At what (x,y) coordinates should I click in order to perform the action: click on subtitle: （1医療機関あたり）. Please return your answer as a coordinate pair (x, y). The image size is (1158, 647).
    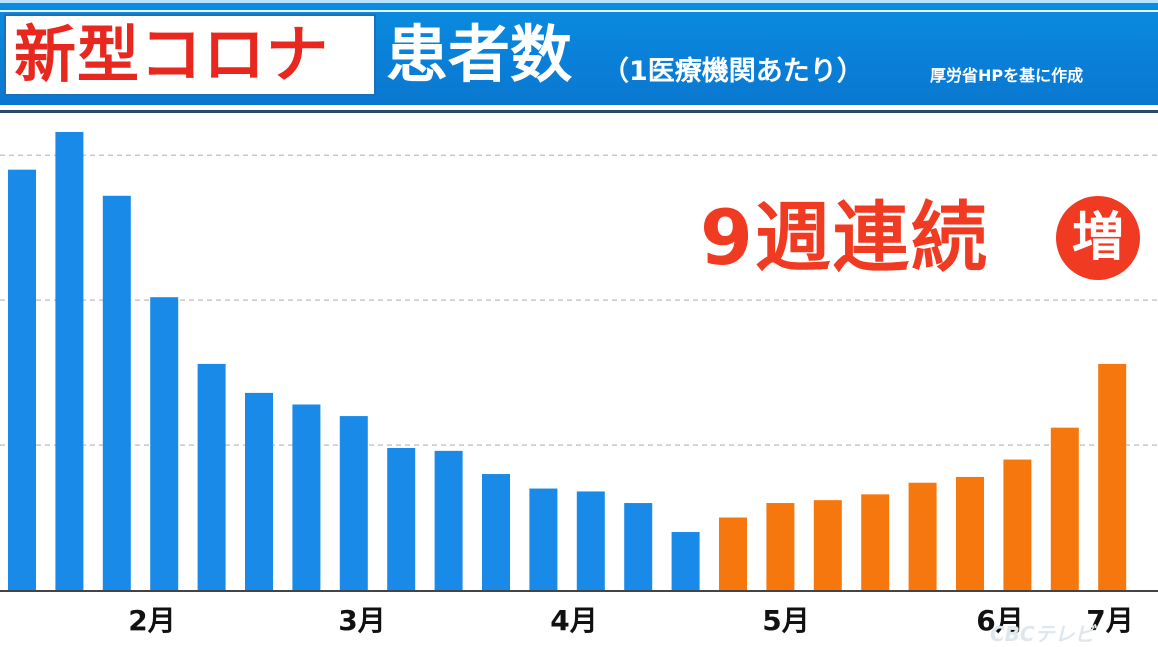
    Looking at the image, I should click on (733, 71).